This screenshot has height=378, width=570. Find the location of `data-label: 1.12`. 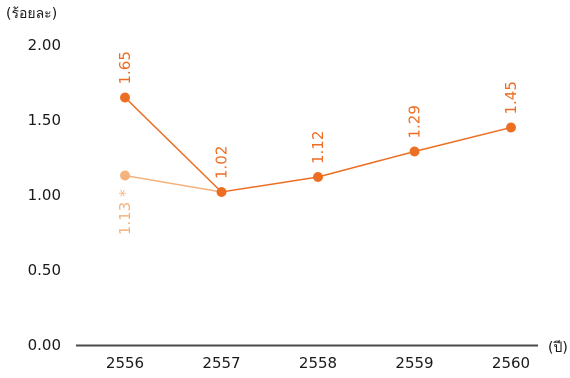

data-label: 1.12 is located at coordinates (318, 147).